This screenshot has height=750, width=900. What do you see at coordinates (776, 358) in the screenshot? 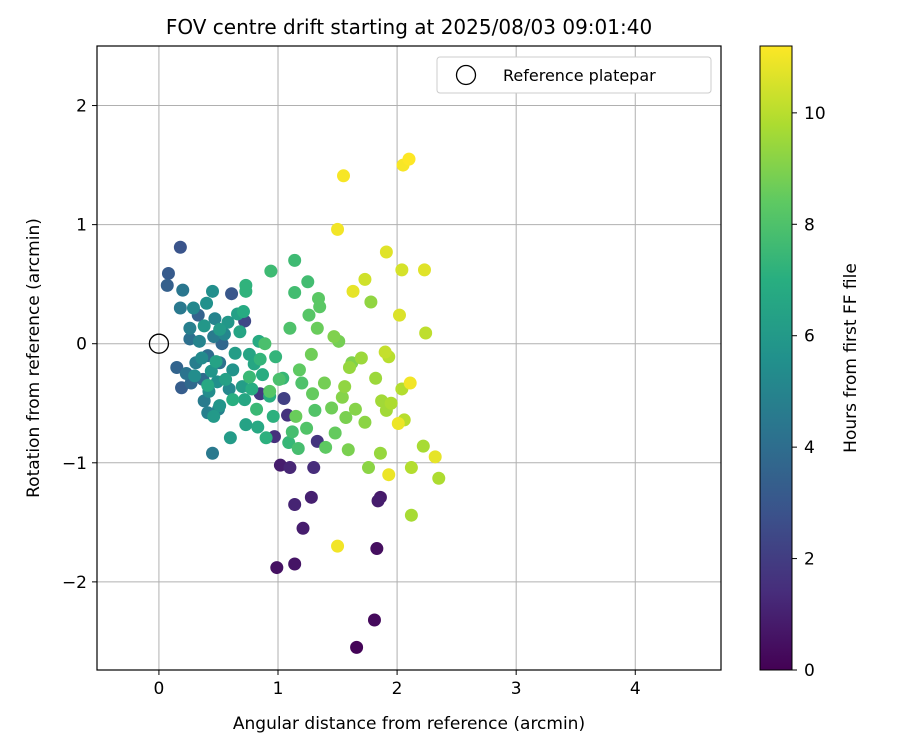
I see `colorbar-gradient` at bounding box center [776, 358].